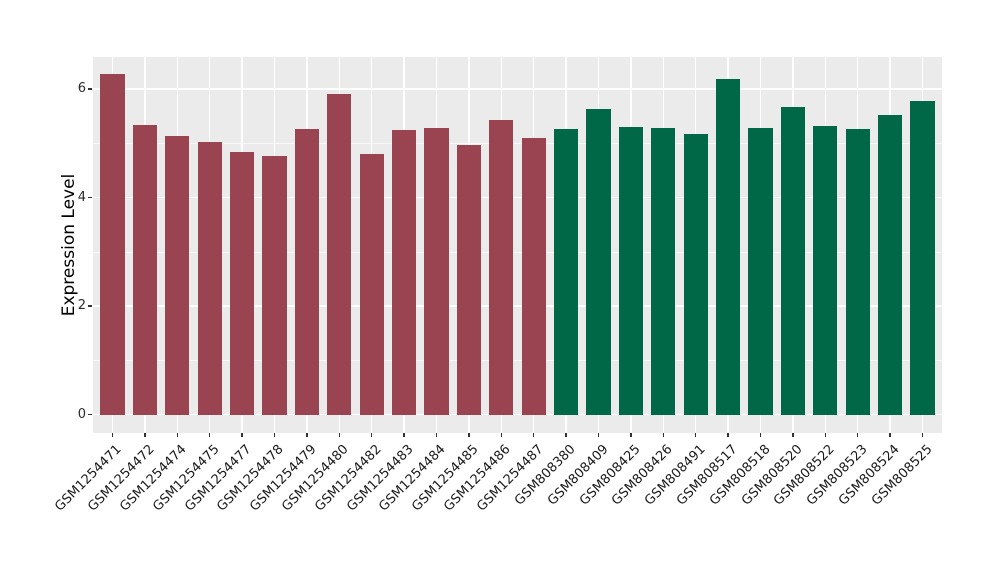 Image resolution: width=1000 pixels, height=580 pixels. Describe the element at coordinates (81, 414) in the screenshot. I see `y-tick-label: 0` at that location.